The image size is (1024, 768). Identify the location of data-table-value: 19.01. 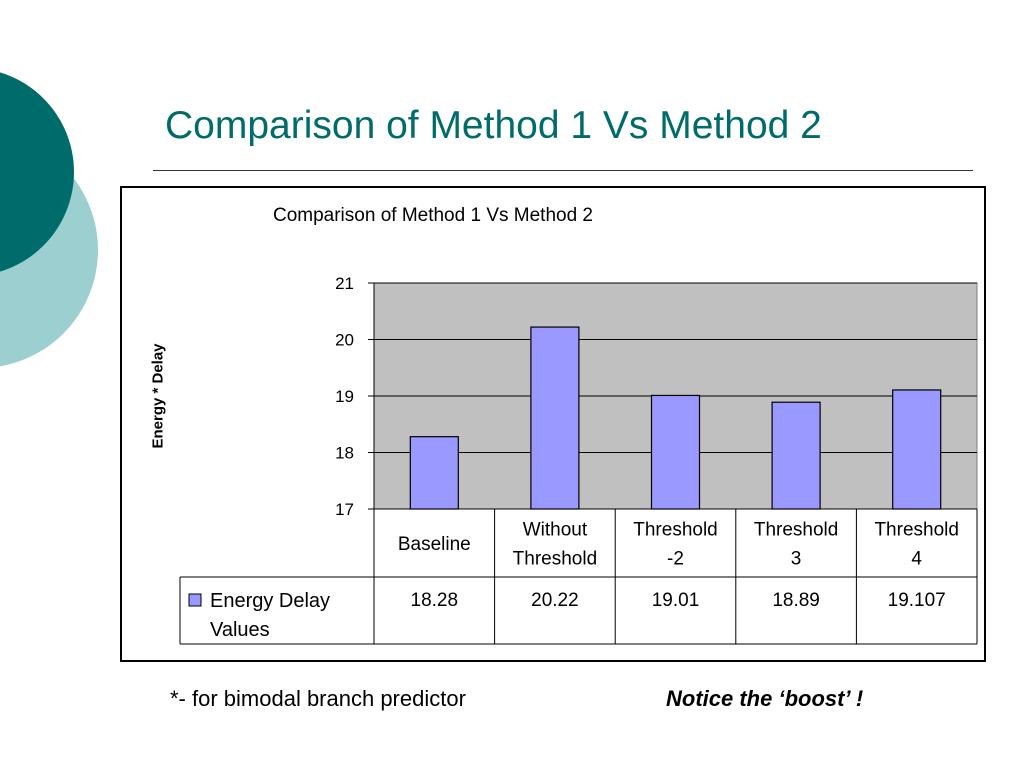
(676, 600).